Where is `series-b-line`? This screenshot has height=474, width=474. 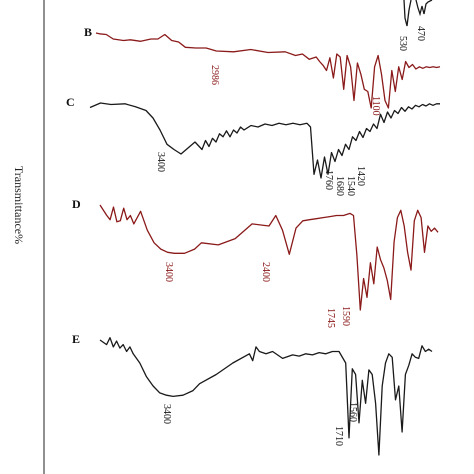
series-b-line is located at coordinates (268, 70).